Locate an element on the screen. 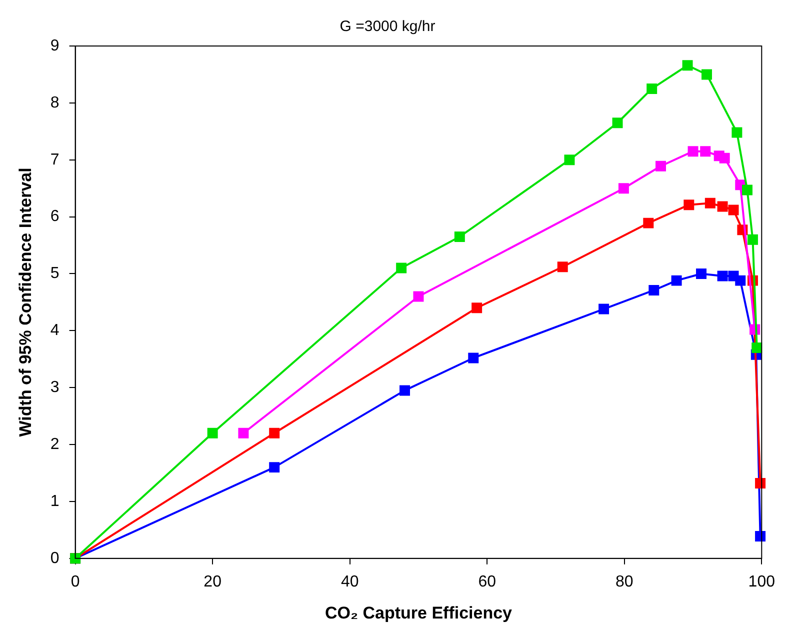 This screenshot has height=639, width=795. y-axis-title: Width of 95% Confidence Interval is located at coordinates (25, 302).